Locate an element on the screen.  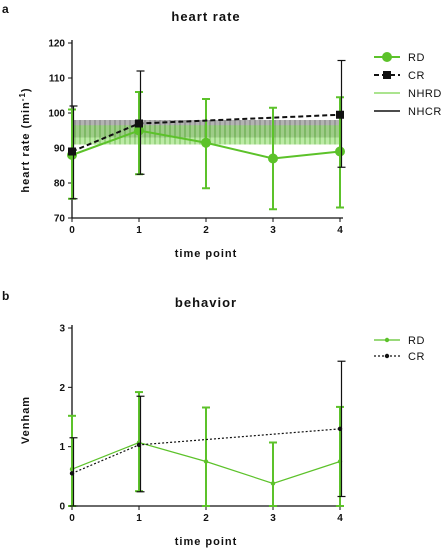
y-tick-label: 120 is located at coordinates (56, 44).